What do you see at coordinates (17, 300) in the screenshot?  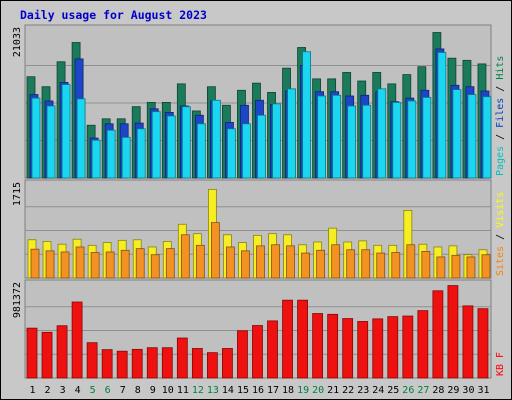 I see `y-max-label: 981372` at bounding box center [17, 300].